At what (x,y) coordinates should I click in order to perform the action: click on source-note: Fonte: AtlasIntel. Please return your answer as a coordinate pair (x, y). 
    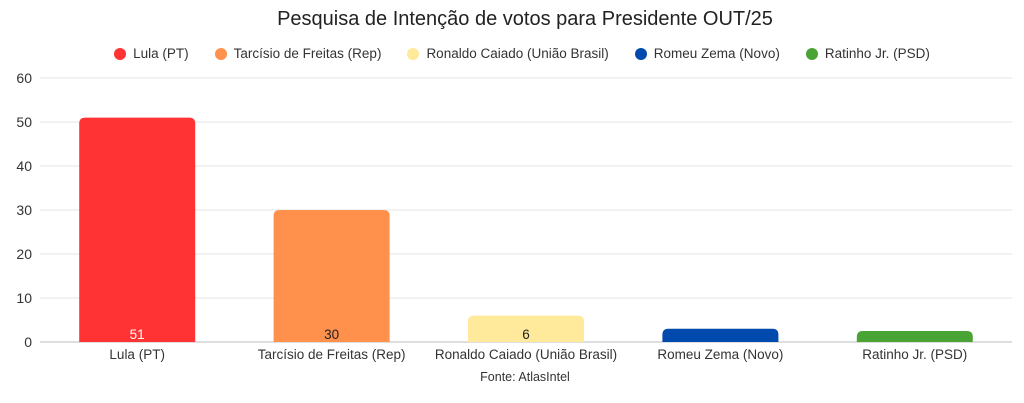
    Looking at the image, I should click on (525, 377).